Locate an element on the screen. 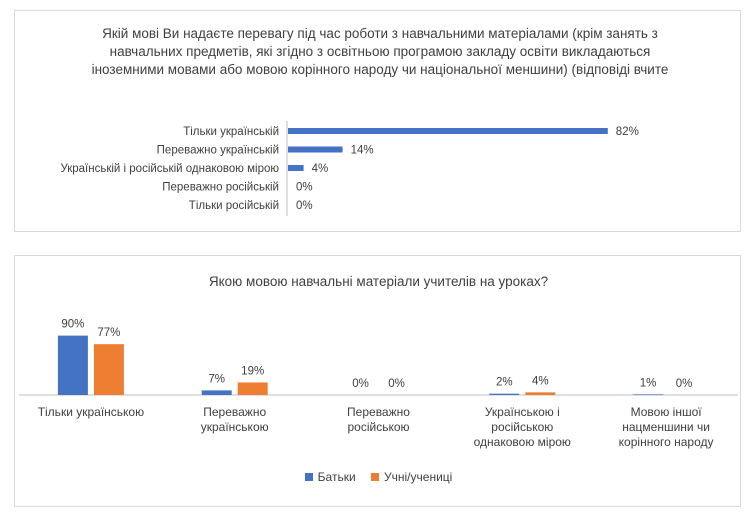  category-label: українською is located at coordinates (235, 427).